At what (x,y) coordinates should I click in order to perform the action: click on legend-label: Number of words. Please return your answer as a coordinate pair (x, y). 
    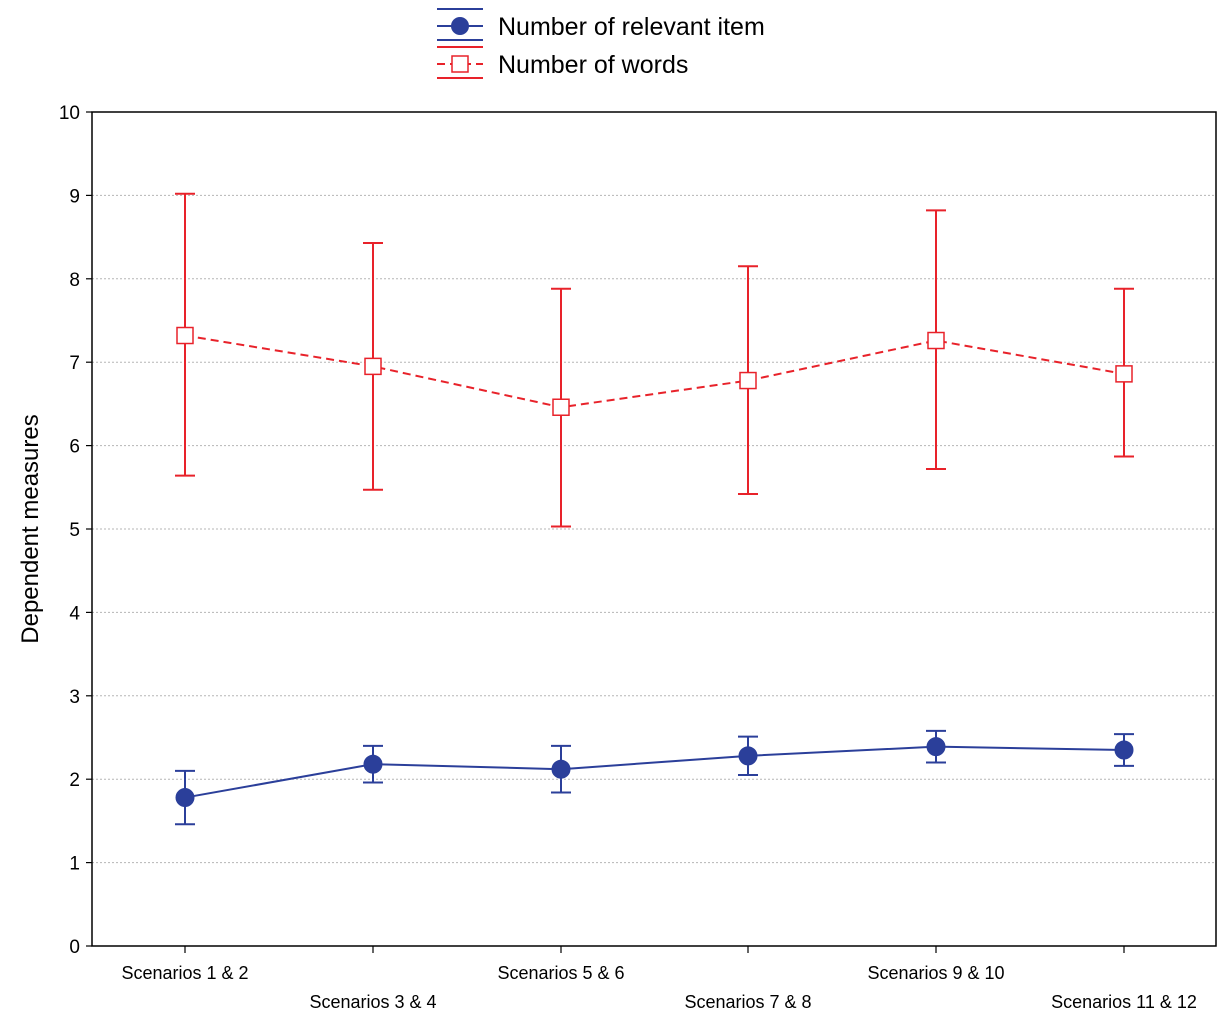
    Looking at the image, I should click on (593, 65).